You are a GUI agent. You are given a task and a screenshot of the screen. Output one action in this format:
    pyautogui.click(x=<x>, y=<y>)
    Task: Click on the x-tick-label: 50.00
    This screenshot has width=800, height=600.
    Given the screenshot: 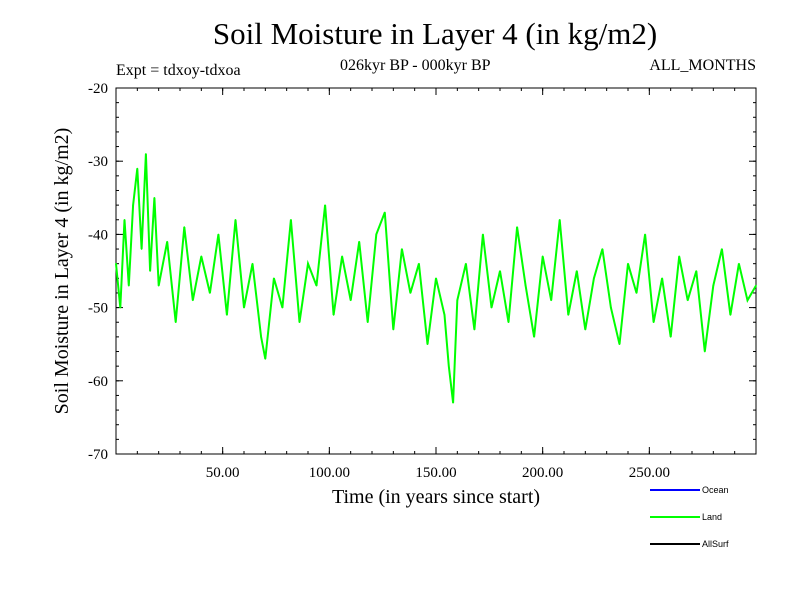 What is the action you would take?
    pyautogui.click(x=223, y=473)
    